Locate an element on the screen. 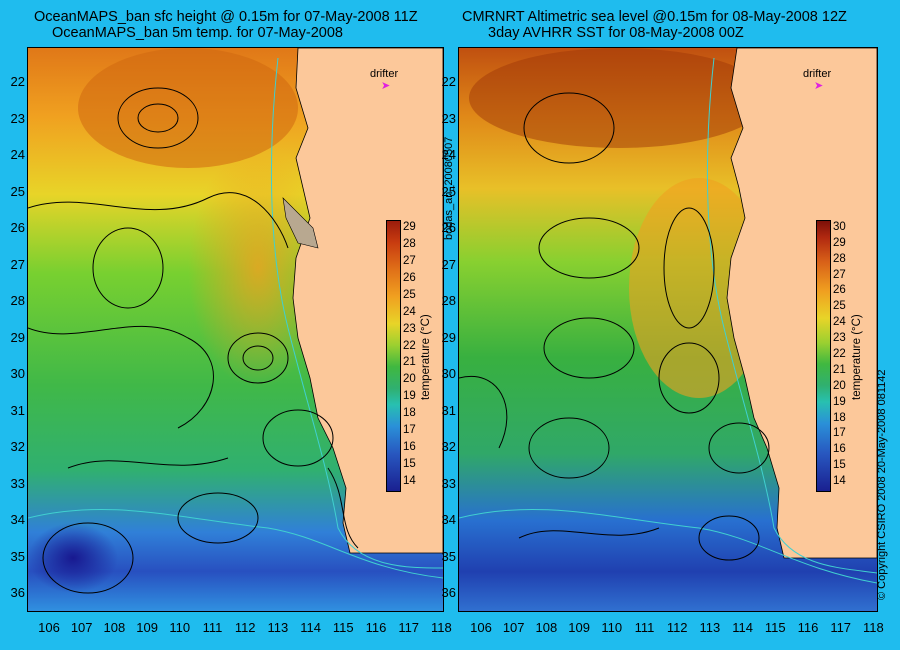  left-colorbar-title: temperature (°C) is located at coordinates (426, 357).